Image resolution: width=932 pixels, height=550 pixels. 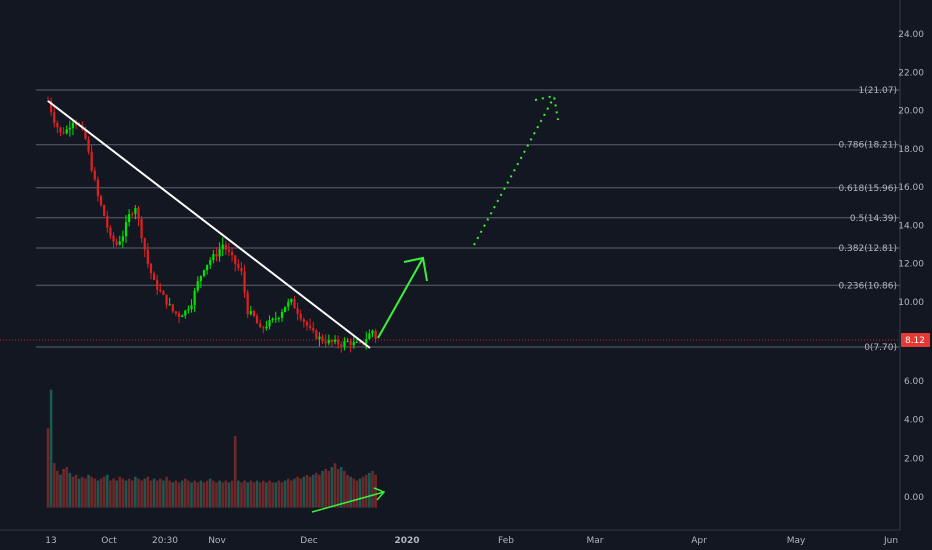 What do you see at coordinates (911, 169) in the screenshot?
I see `price-axis: 24.00 22.00 20.00 18.00 16.00 14.00 12.00 10.00` at bounding box center [911, 169].